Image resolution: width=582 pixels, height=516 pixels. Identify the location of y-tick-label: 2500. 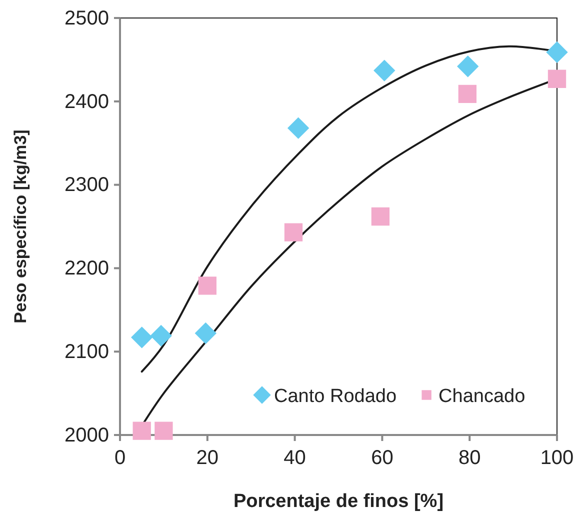
(86, 18).